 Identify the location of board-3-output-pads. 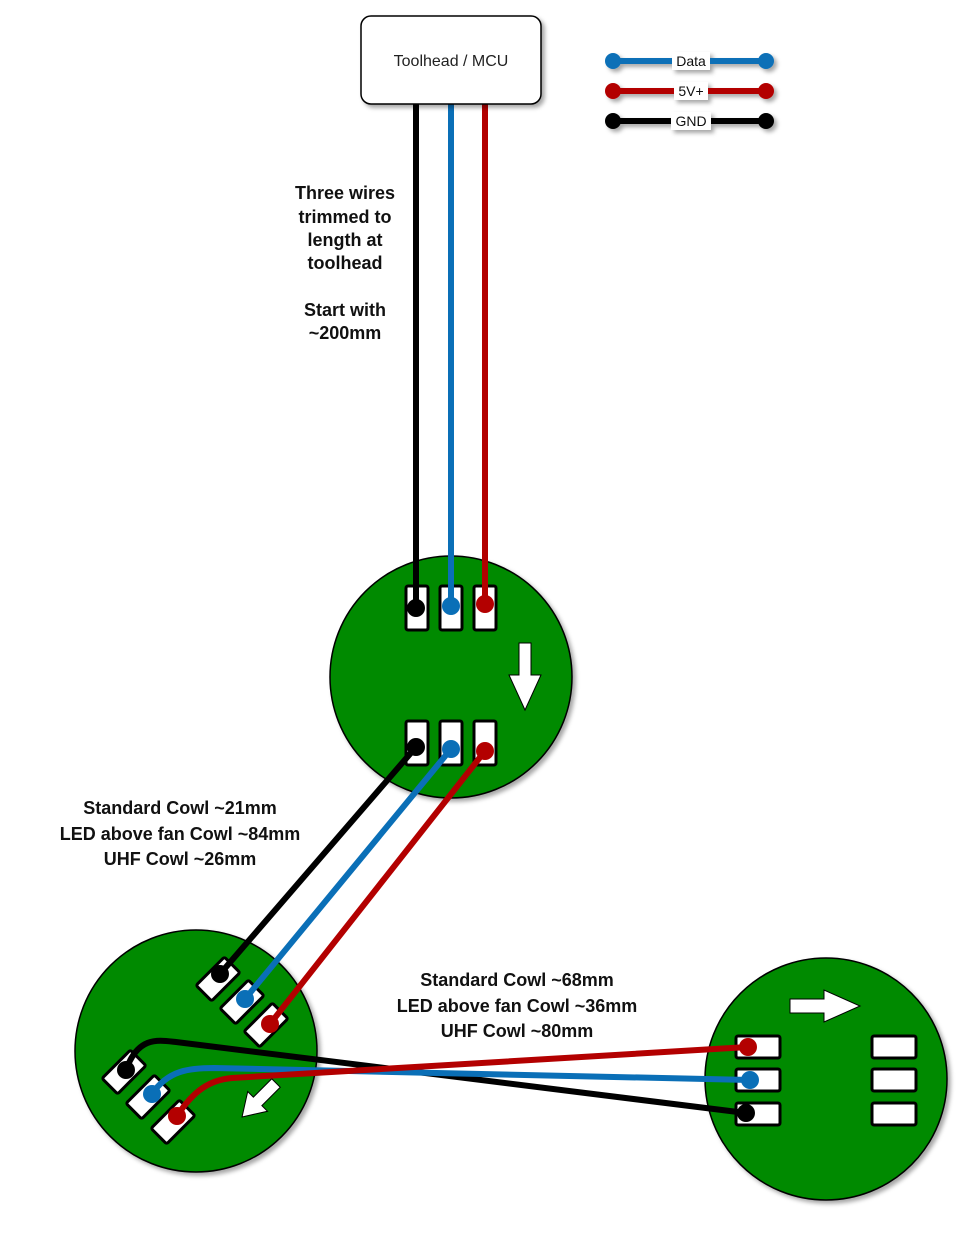
(894, 1080).